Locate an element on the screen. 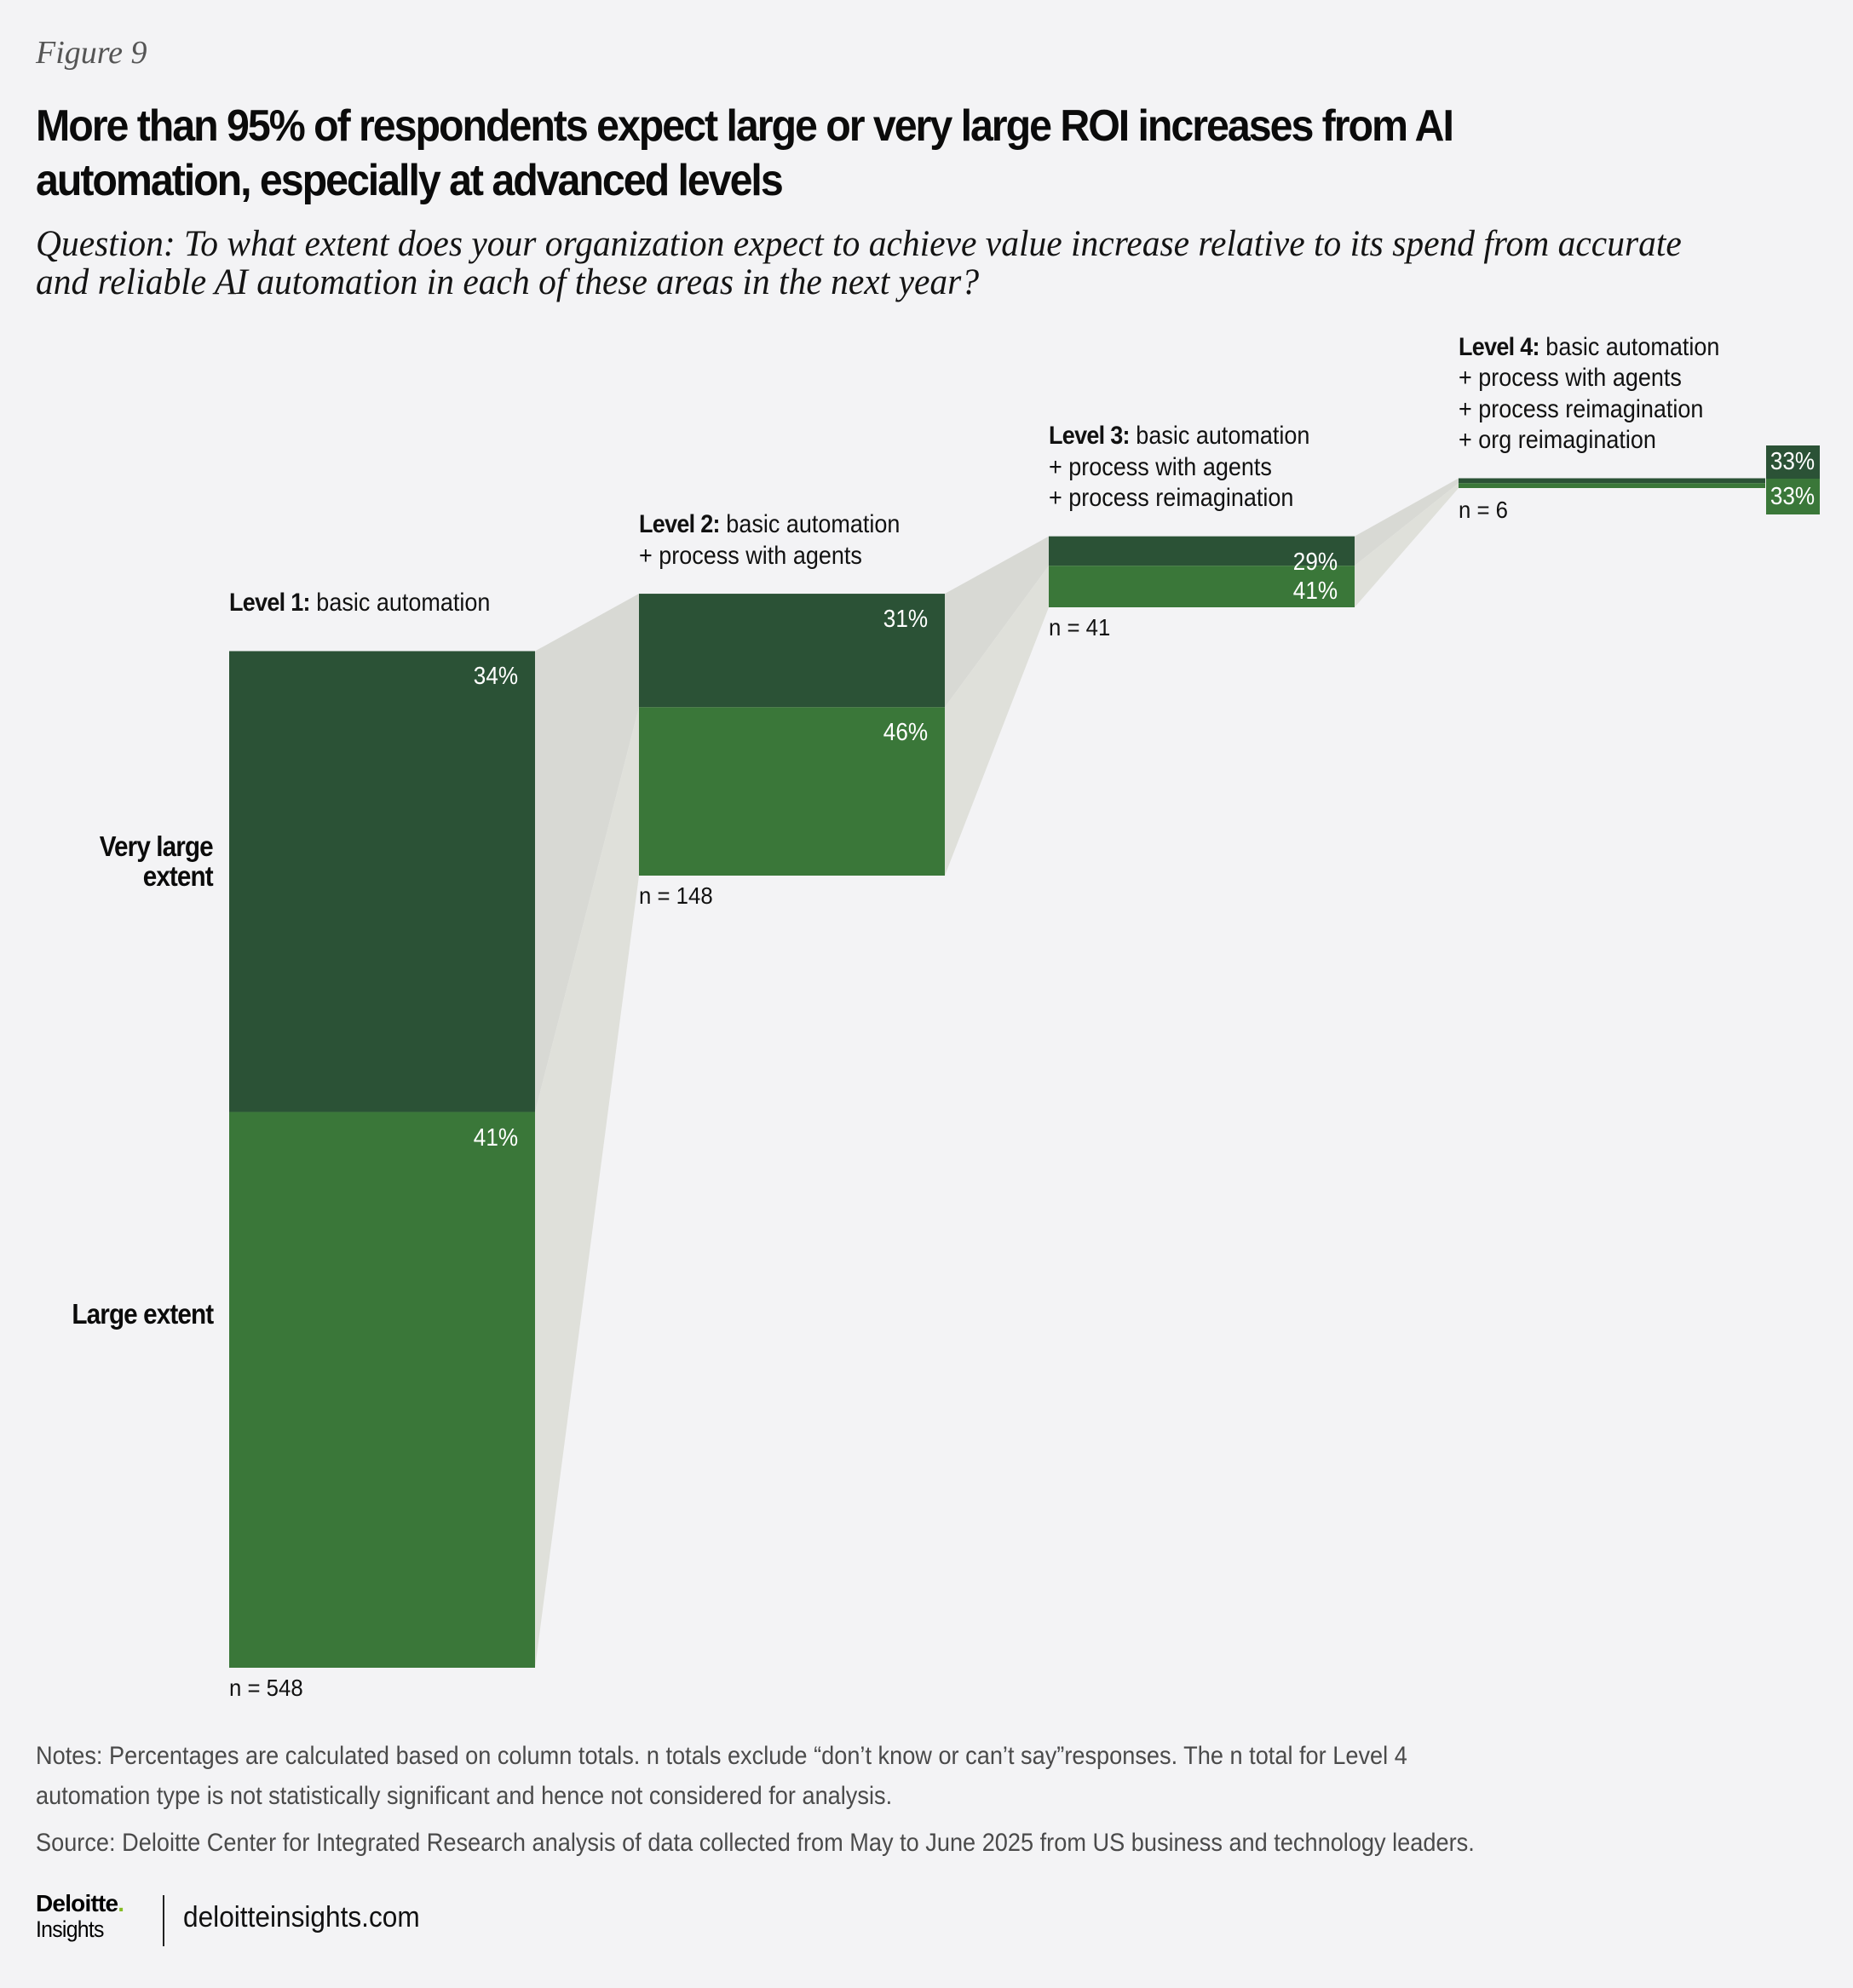 The height and width of the screenshot is (1988, 1853). insights-logo-text: Insights is located at coordinates (70, 1929).